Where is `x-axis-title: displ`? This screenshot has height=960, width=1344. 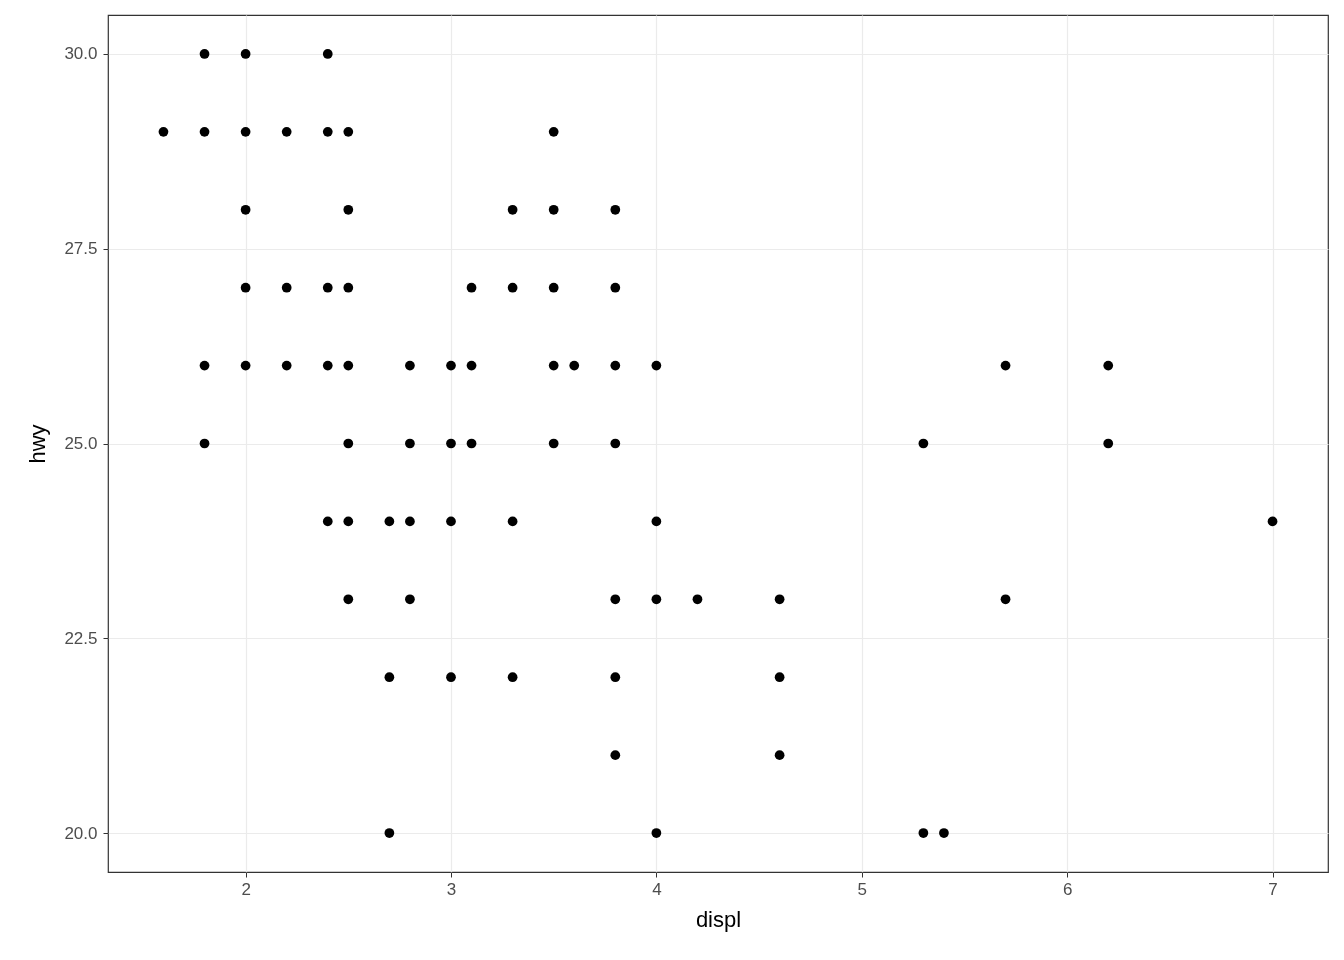 x-axis-title: displ is located at coordinates (718, 919).